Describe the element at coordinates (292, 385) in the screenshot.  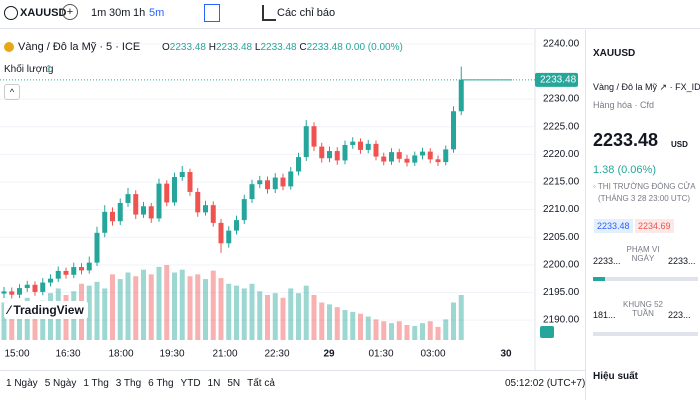
I see `range-bar` at that location.